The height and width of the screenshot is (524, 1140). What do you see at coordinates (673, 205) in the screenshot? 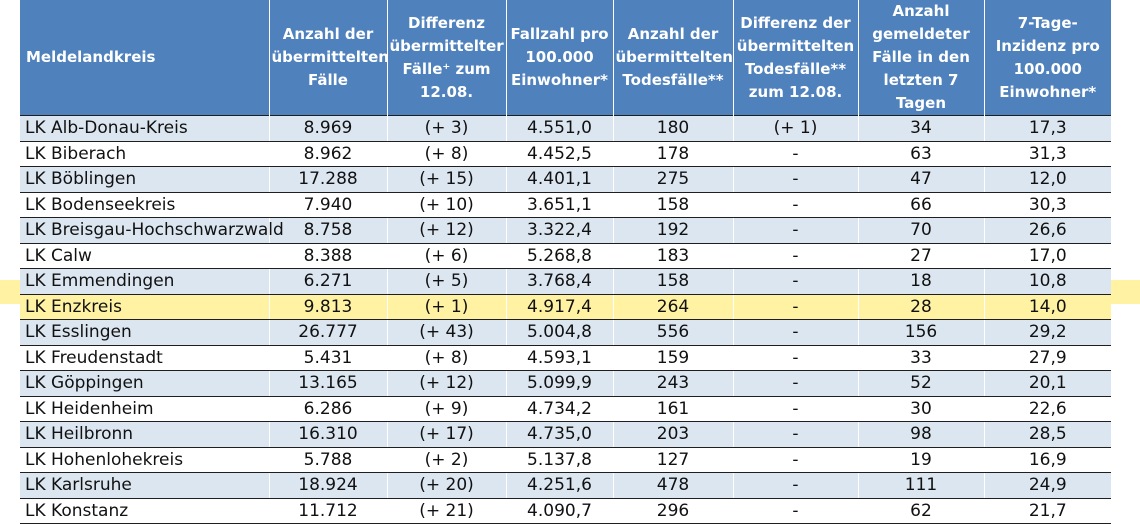
I see `todesfaelle-cell: 158` at bounding box center [673, 205].